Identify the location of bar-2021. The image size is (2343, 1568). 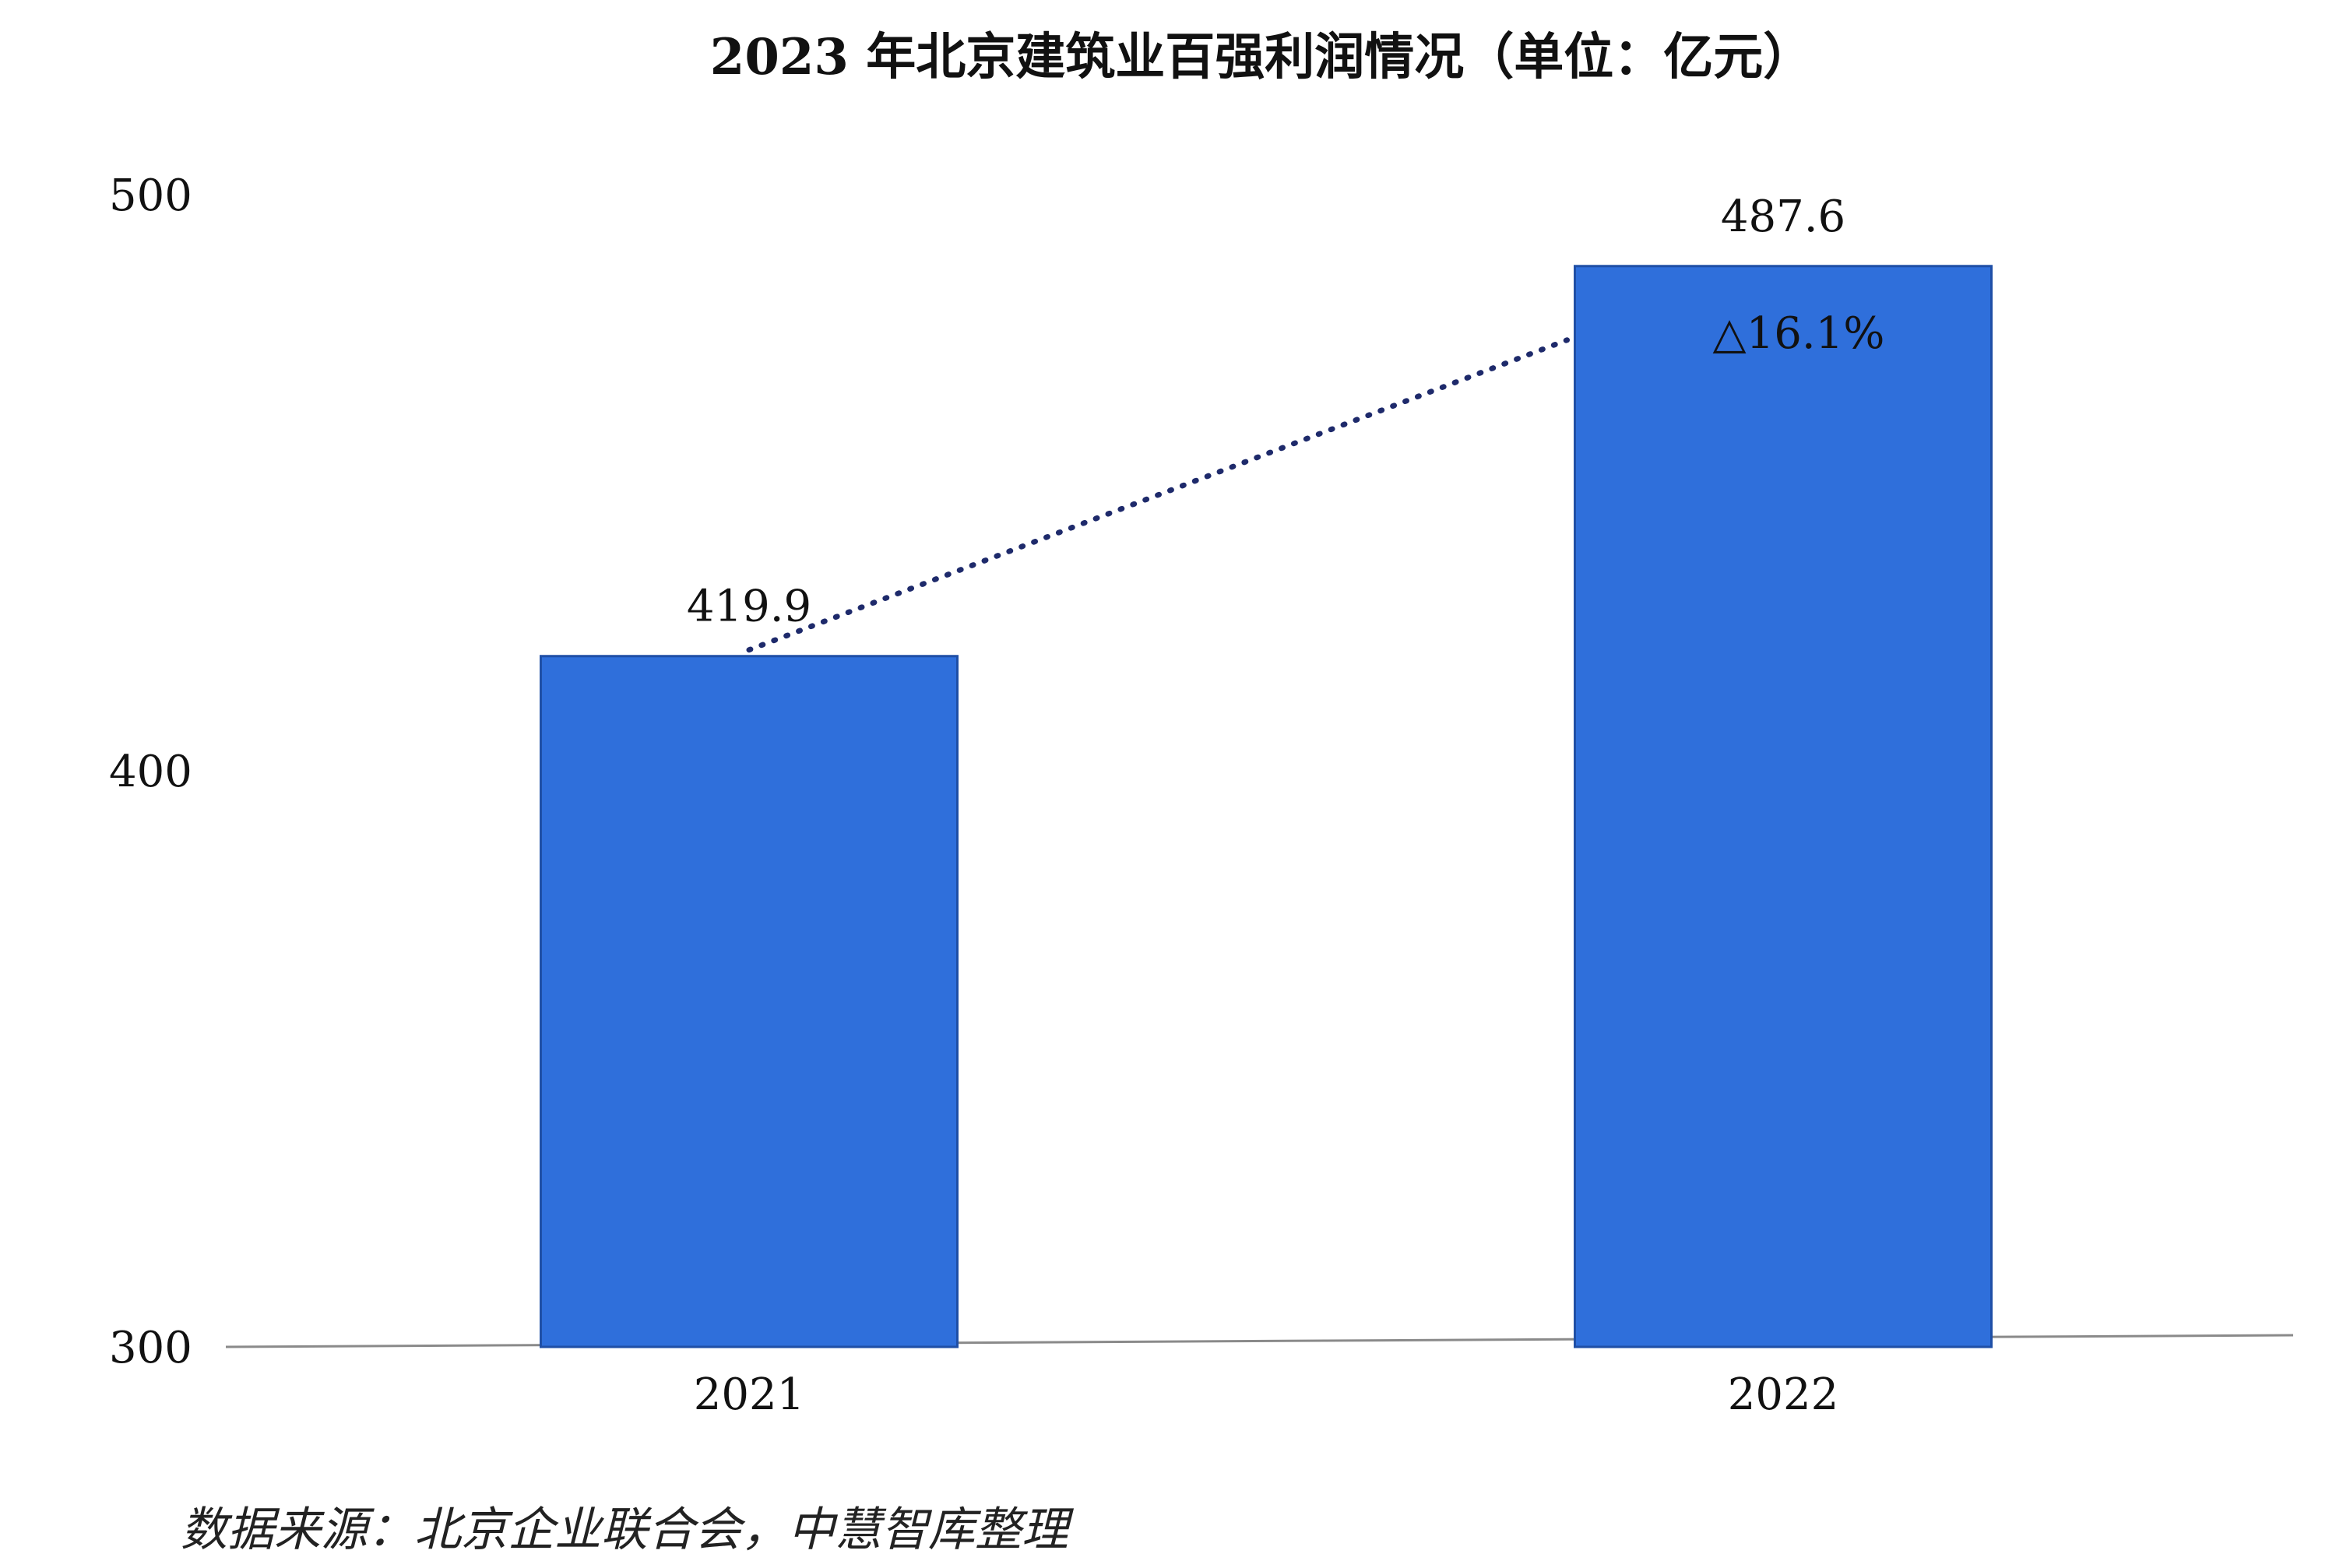
(749, 1001).